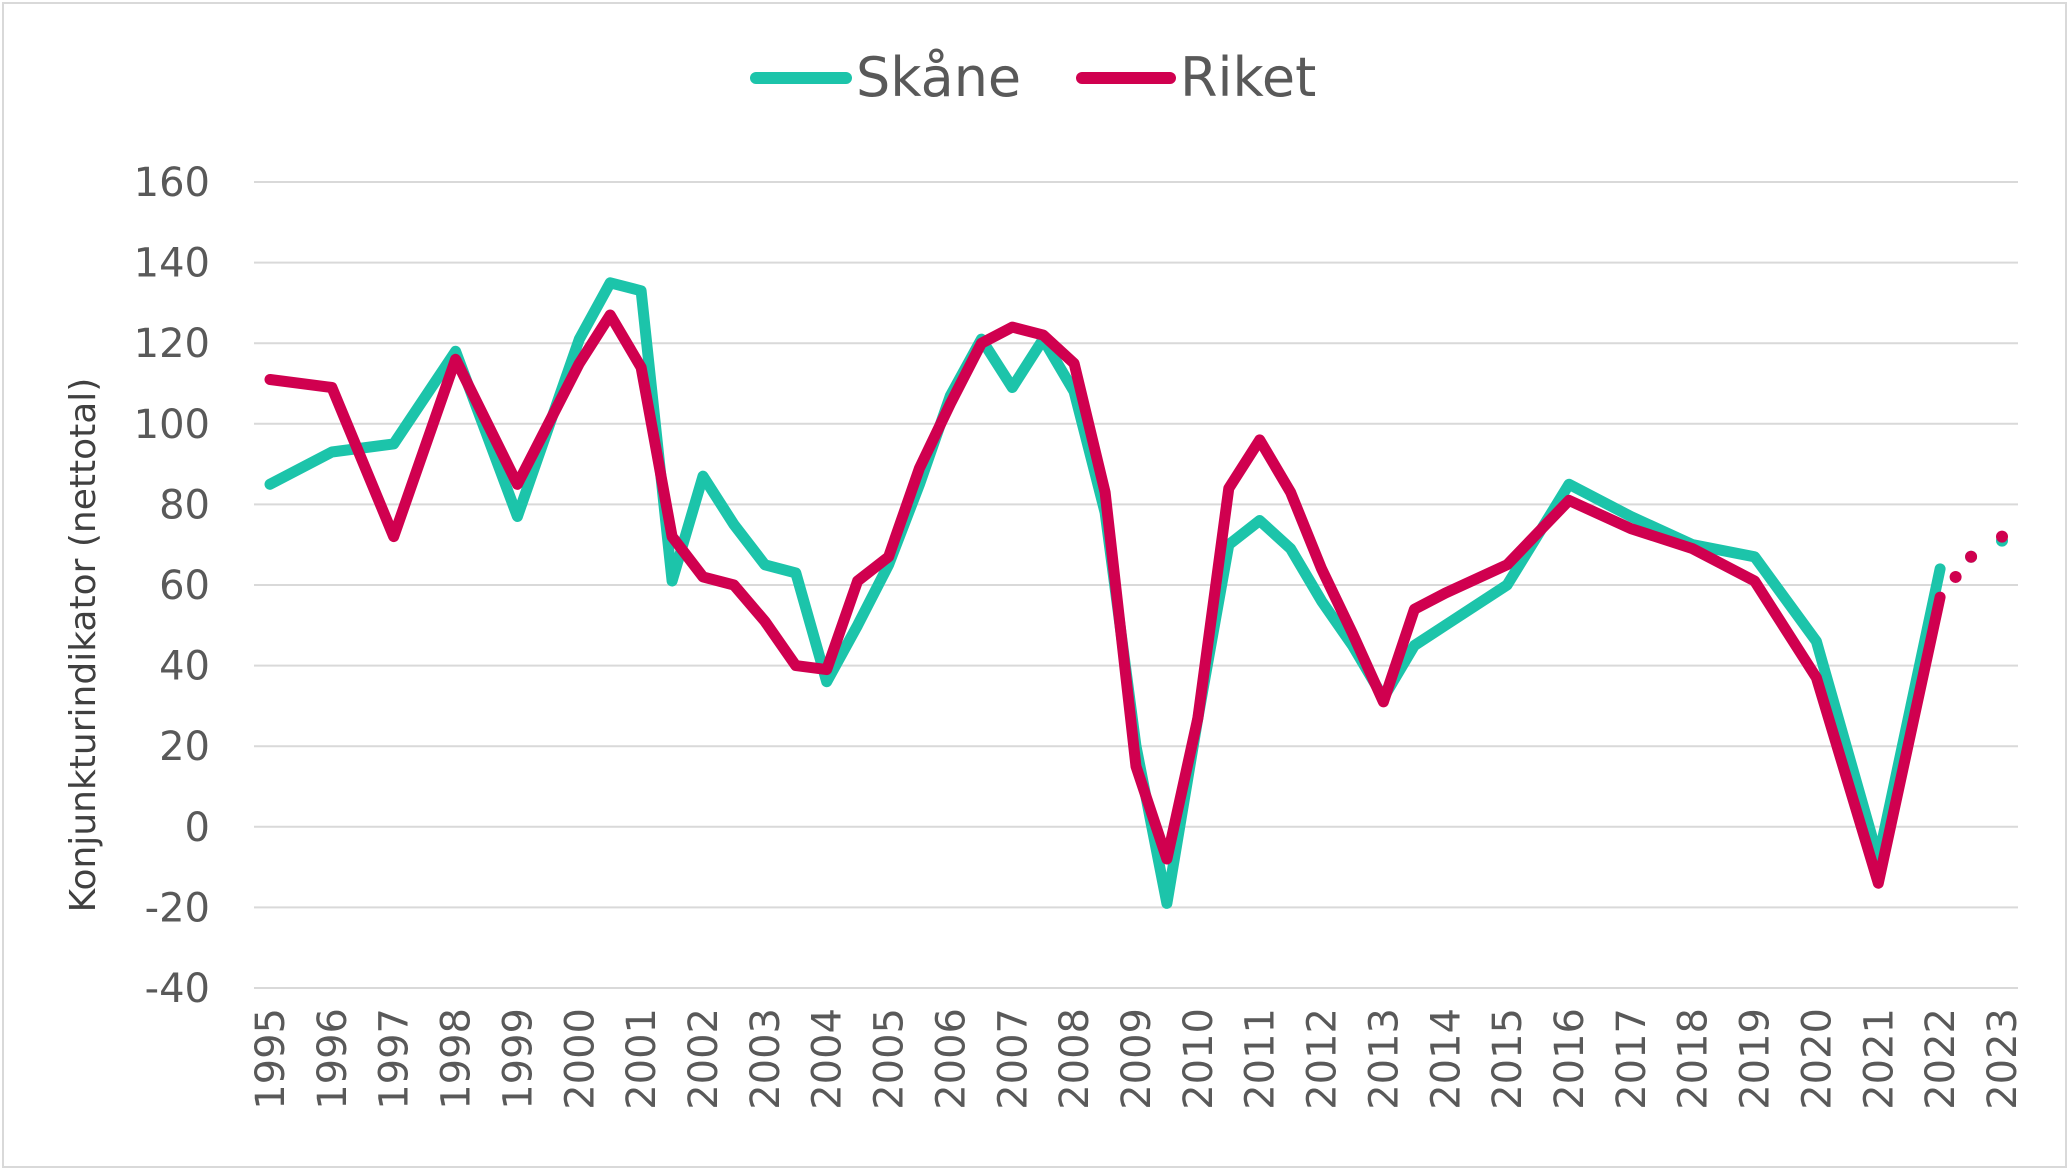 The image size is (2071, 1172). I want to click on y-tick-label: -40, so click(177, 989).